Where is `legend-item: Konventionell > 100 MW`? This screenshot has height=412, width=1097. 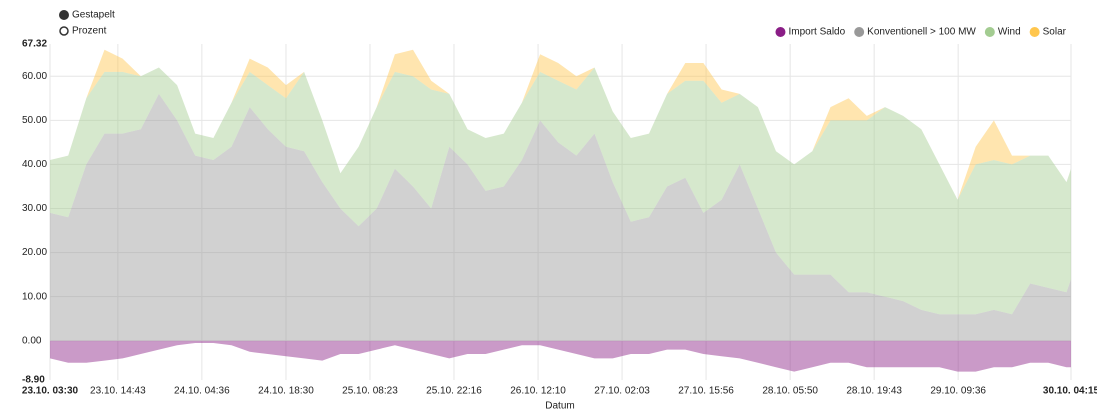
legend-item: Konventionell > 100 MW is located at coordinates (915, 32).